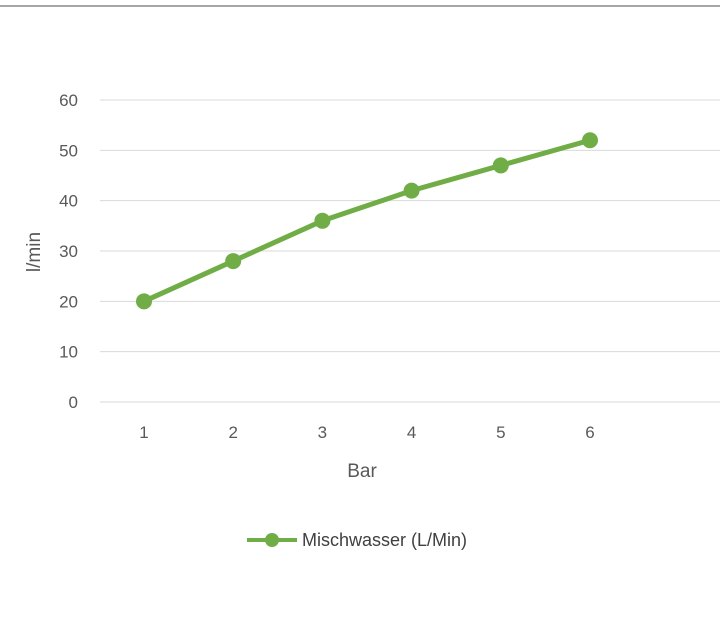 This screenshot has height=631, width=720. I want to click on x-axis-ticks: 1 2 3 4 5 6, so click(366, 432).